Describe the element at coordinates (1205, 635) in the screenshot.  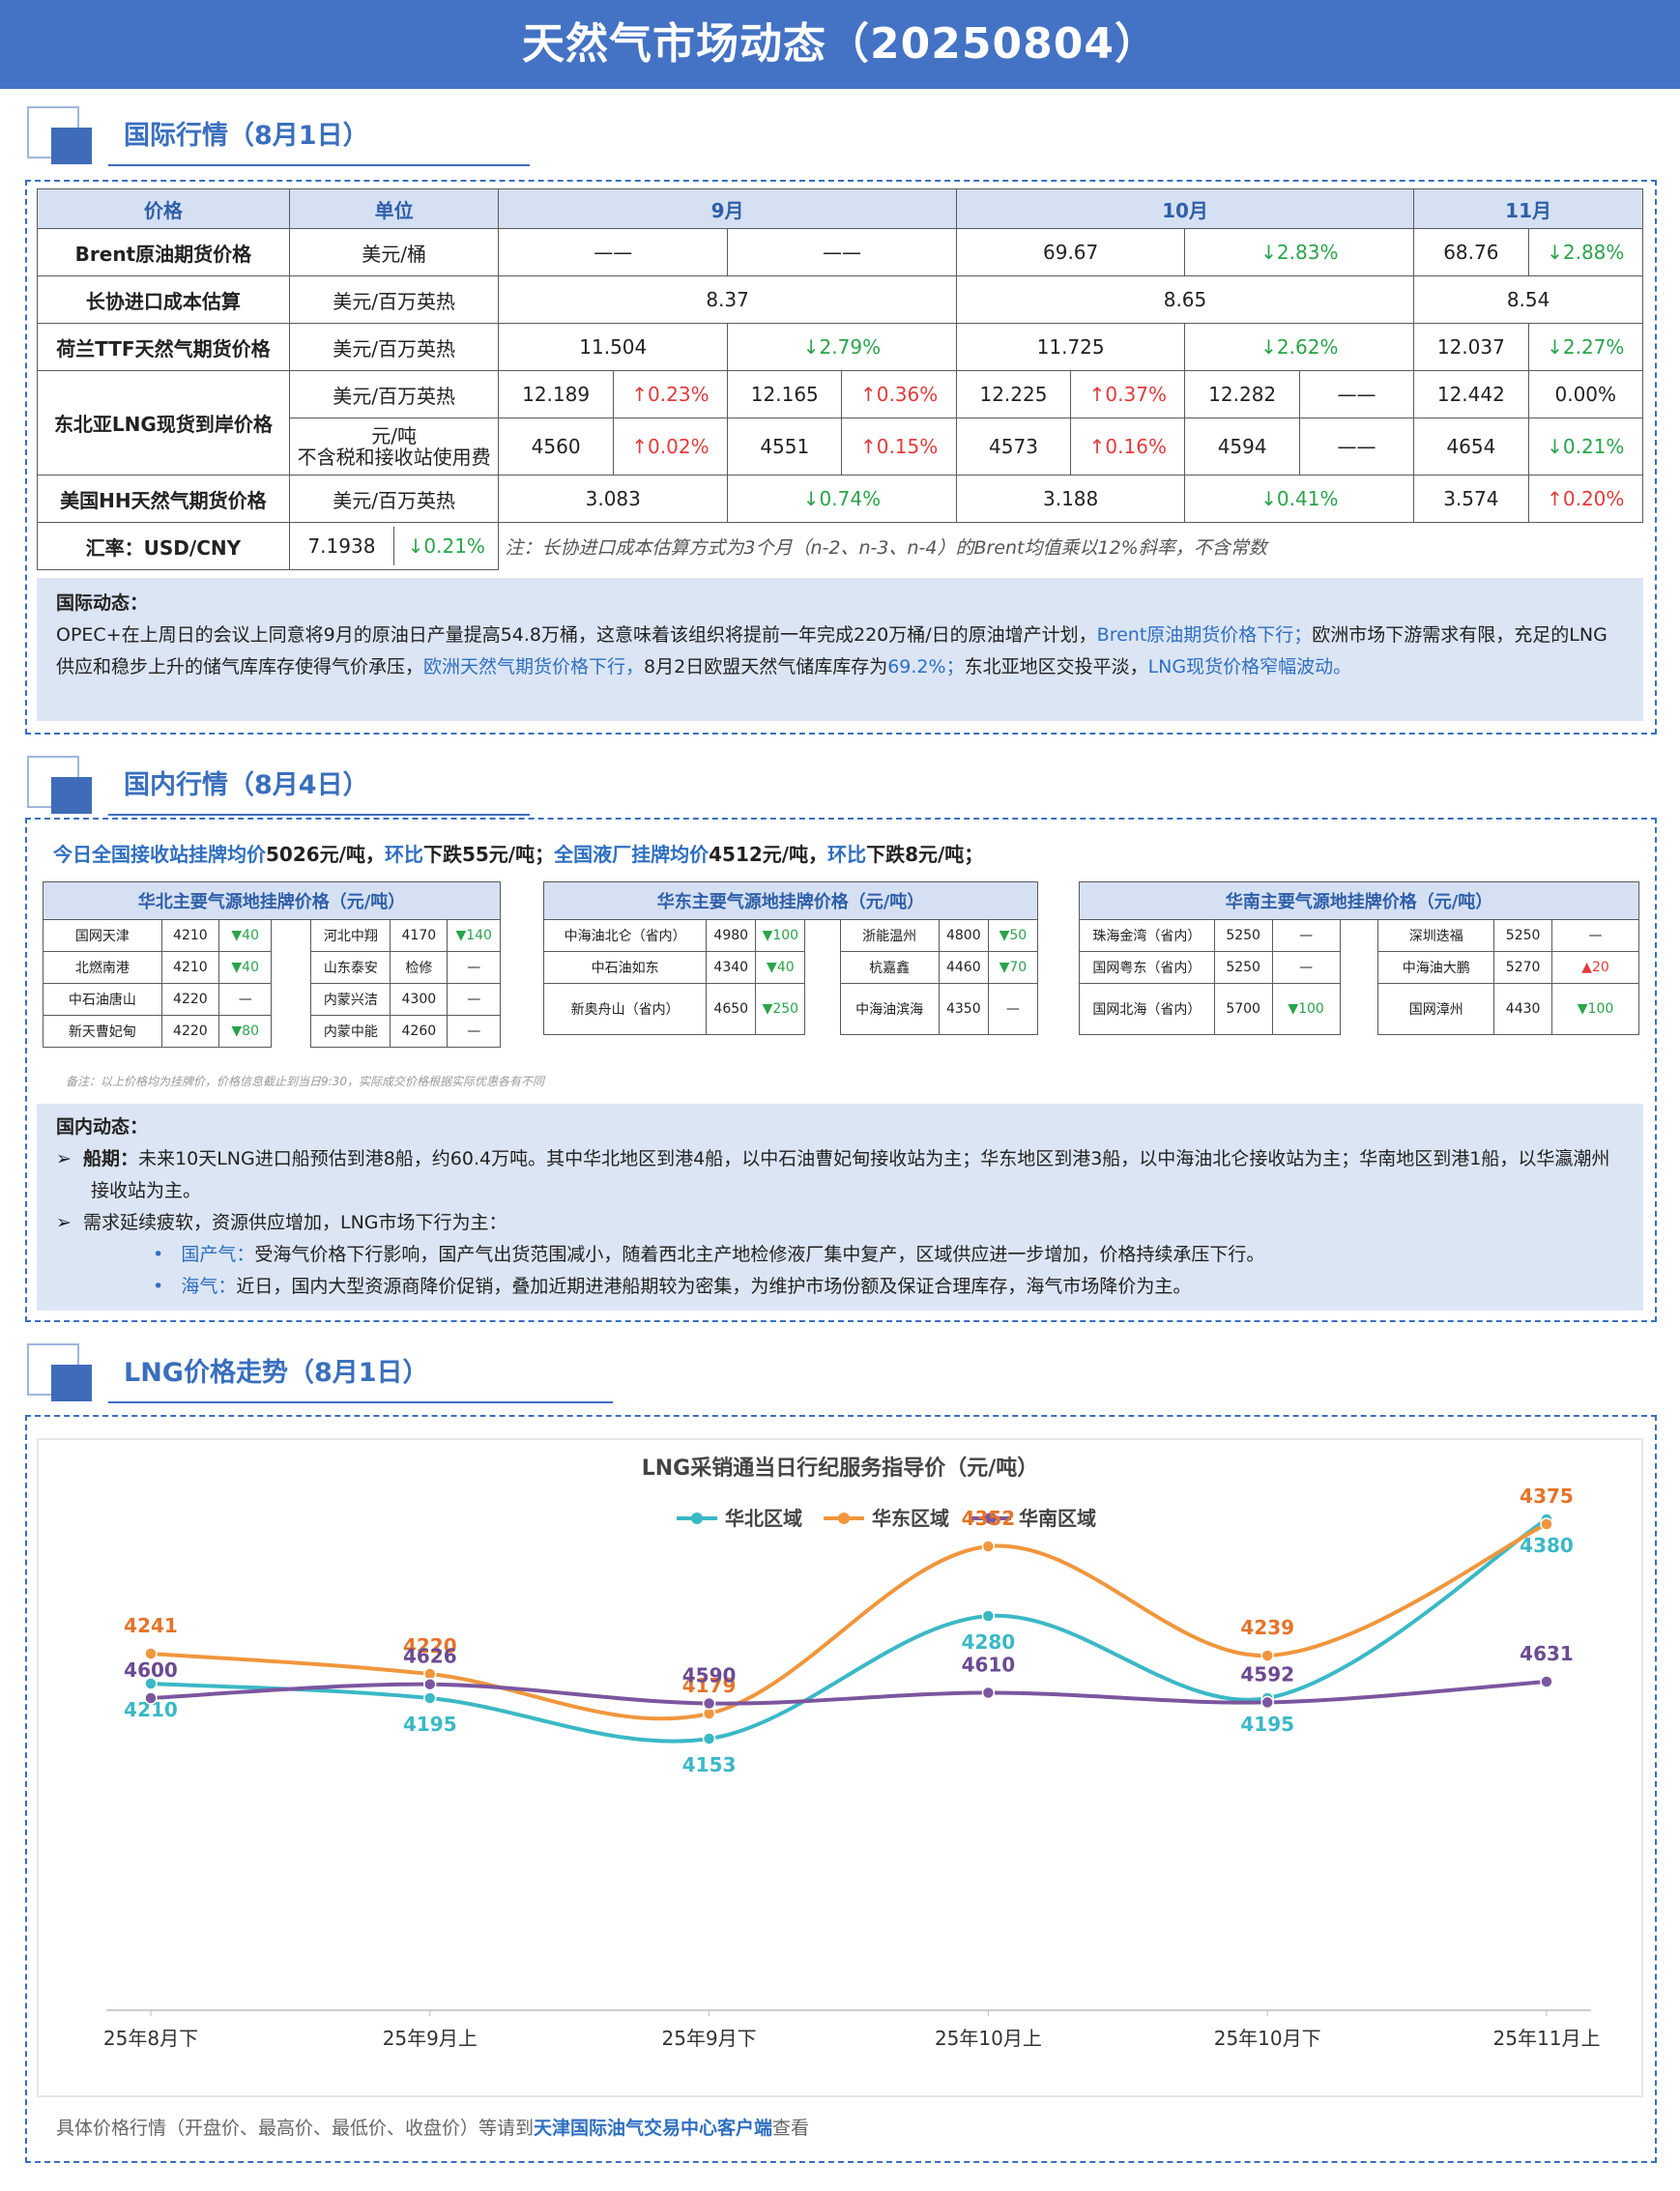
I see `news-highlight: Brent原油期货价格下行；` at that location.